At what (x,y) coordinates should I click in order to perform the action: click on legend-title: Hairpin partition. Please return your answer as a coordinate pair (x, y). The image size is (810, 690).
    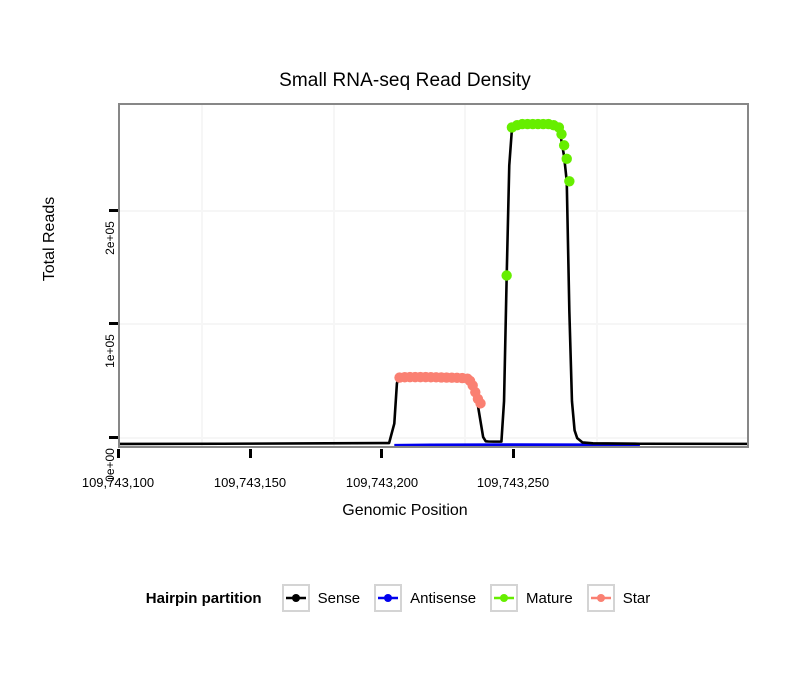
    Looking at the image, I should click on (203, 598).